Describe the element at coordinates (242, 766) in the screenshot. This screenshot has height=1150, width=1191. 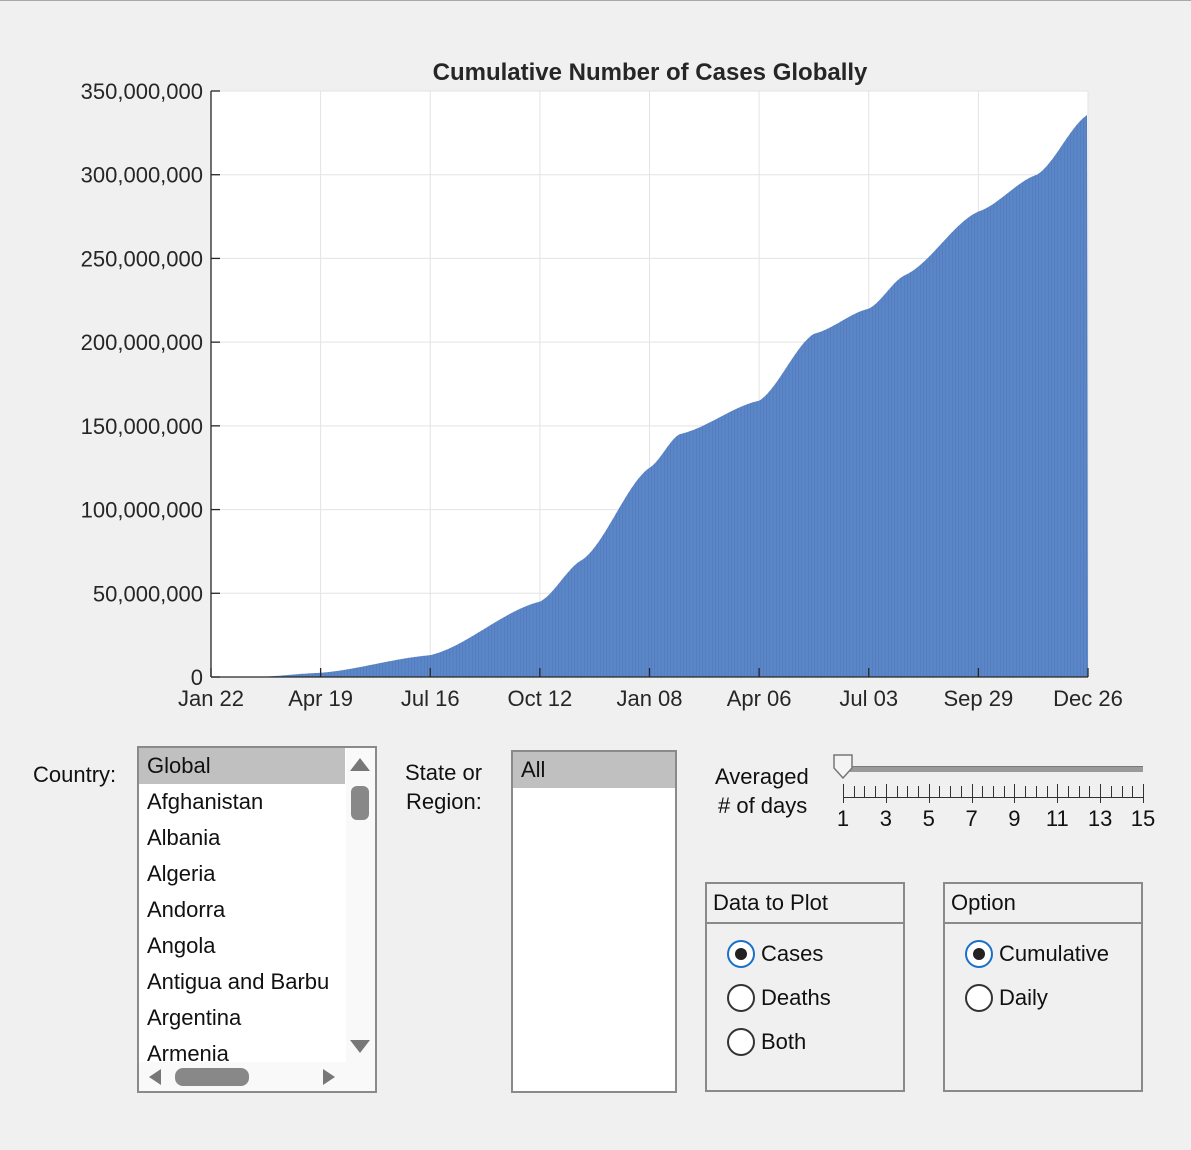
I see `country-list-item: Global` at that location.